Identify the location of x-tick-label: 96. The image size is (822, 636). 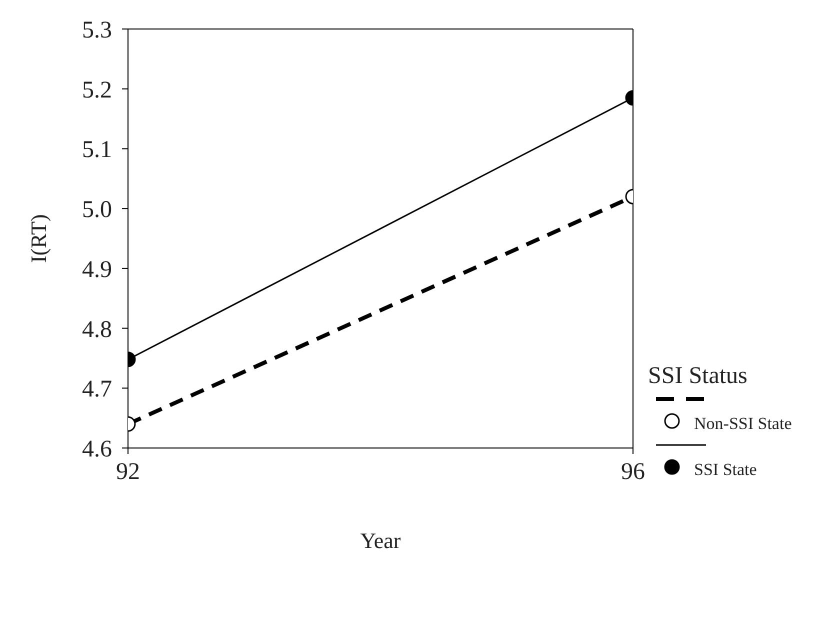
(633, 472).